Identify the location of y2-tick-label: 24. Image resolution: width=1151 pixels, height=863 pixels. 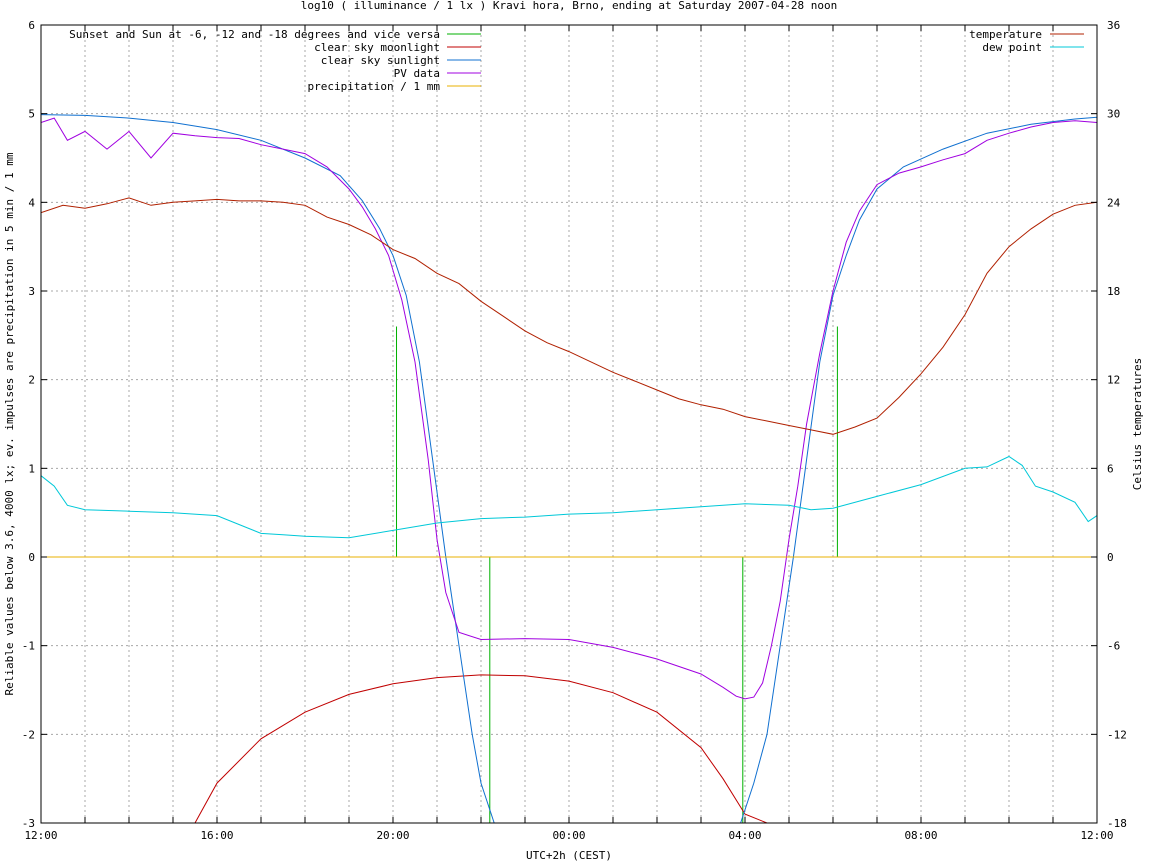
(1114, 202).